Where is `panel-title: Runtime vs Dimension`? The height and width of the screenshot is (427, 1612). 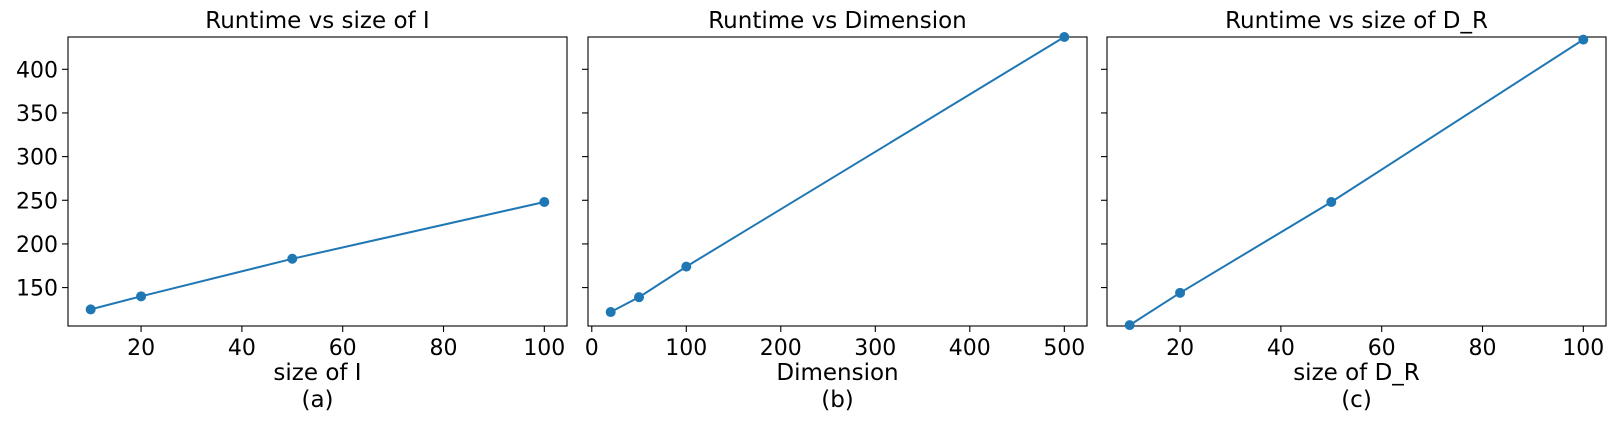
panel-title: Runtime vs Dimension is located at coordinates (837, 21).